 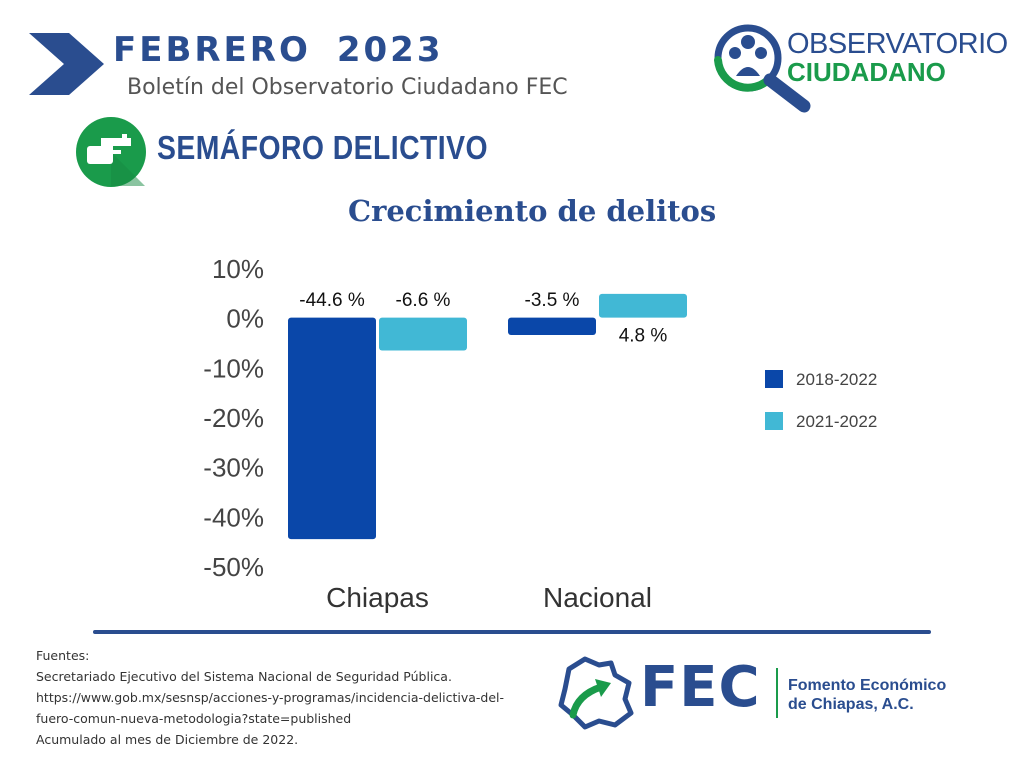 What do you see at coordinates (552, 300) in the screenshot?
I see `data-label: -3.5 %` at bounding box center [552, 300].